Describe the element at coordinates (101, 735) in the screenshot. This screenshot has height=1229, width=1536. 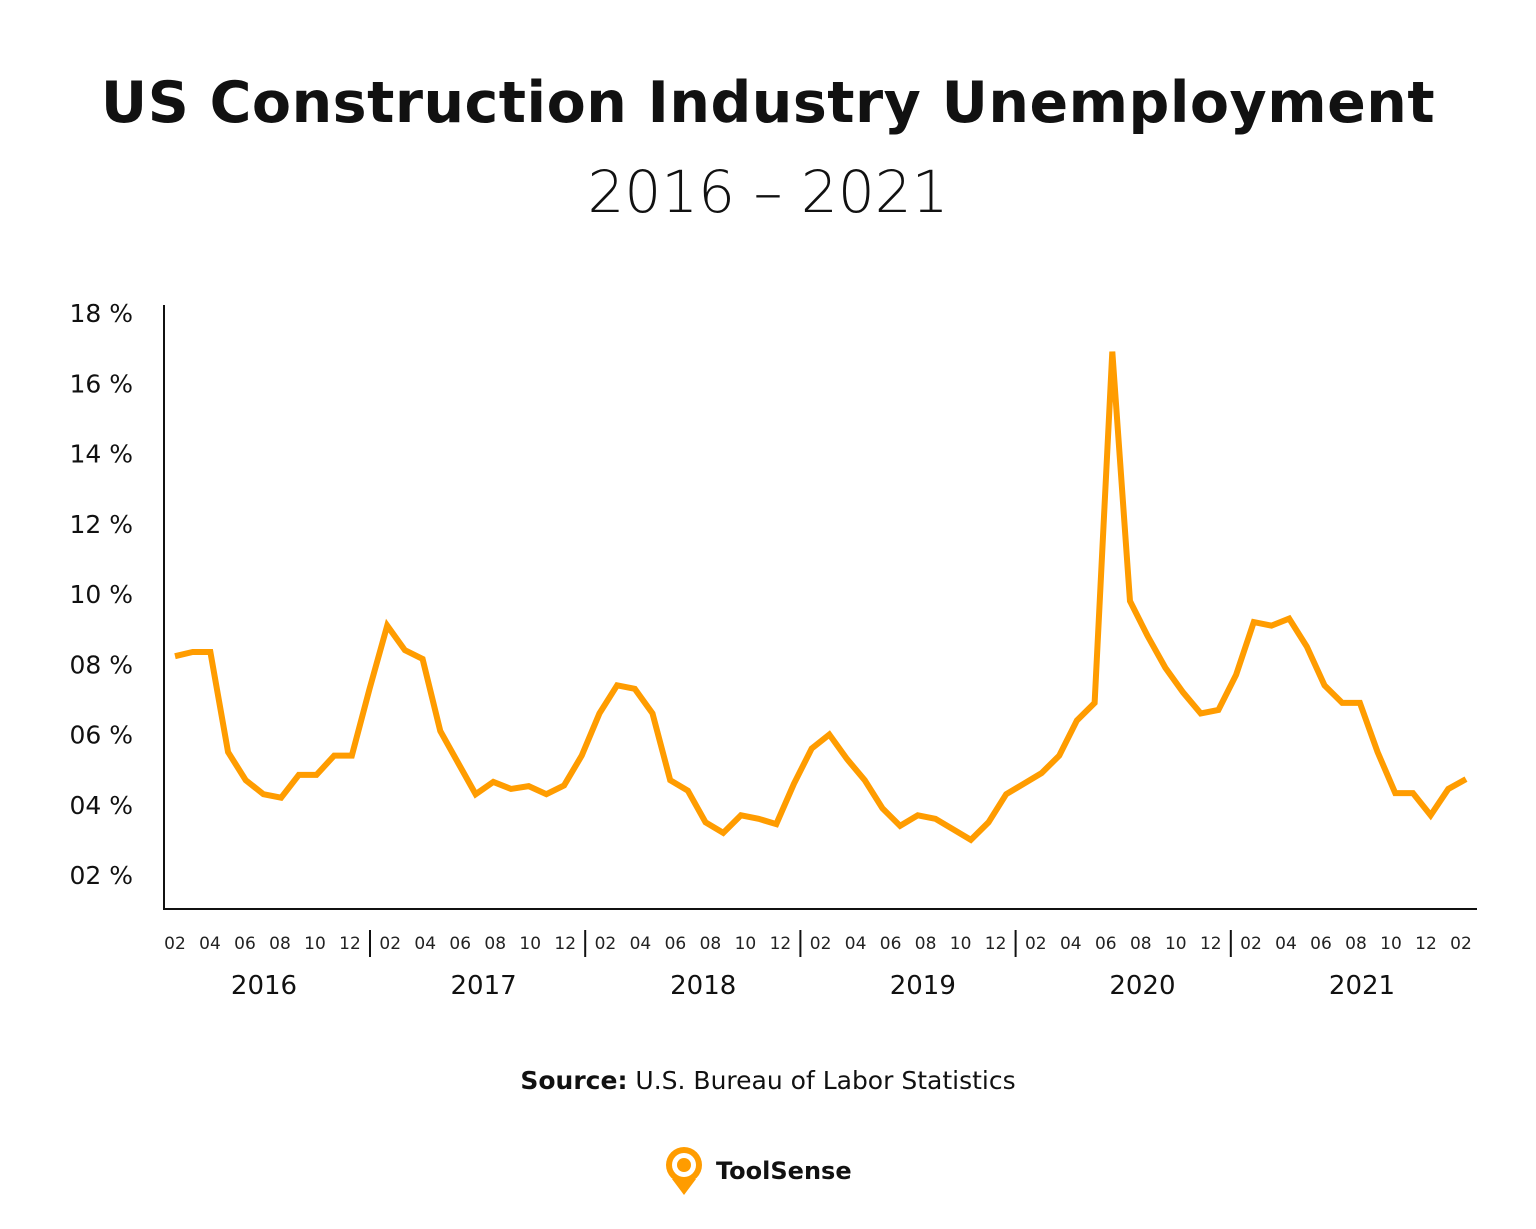
I see `y-tick-label: 06 %` at that location.